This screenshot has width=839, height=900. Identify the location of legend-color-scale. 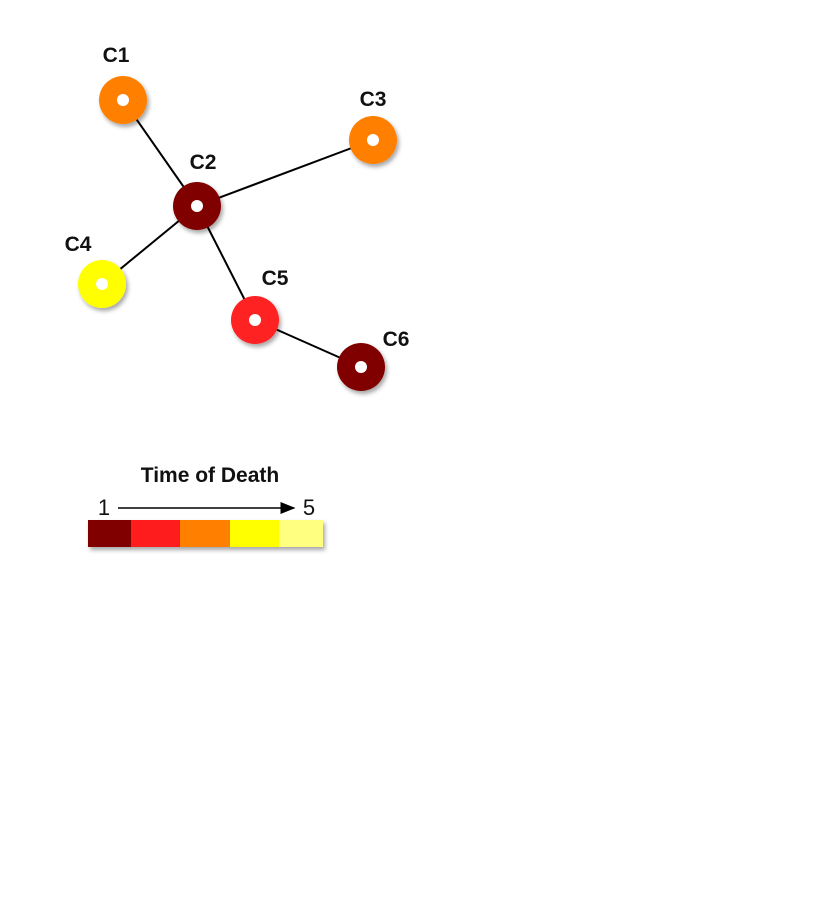
(205, 533).